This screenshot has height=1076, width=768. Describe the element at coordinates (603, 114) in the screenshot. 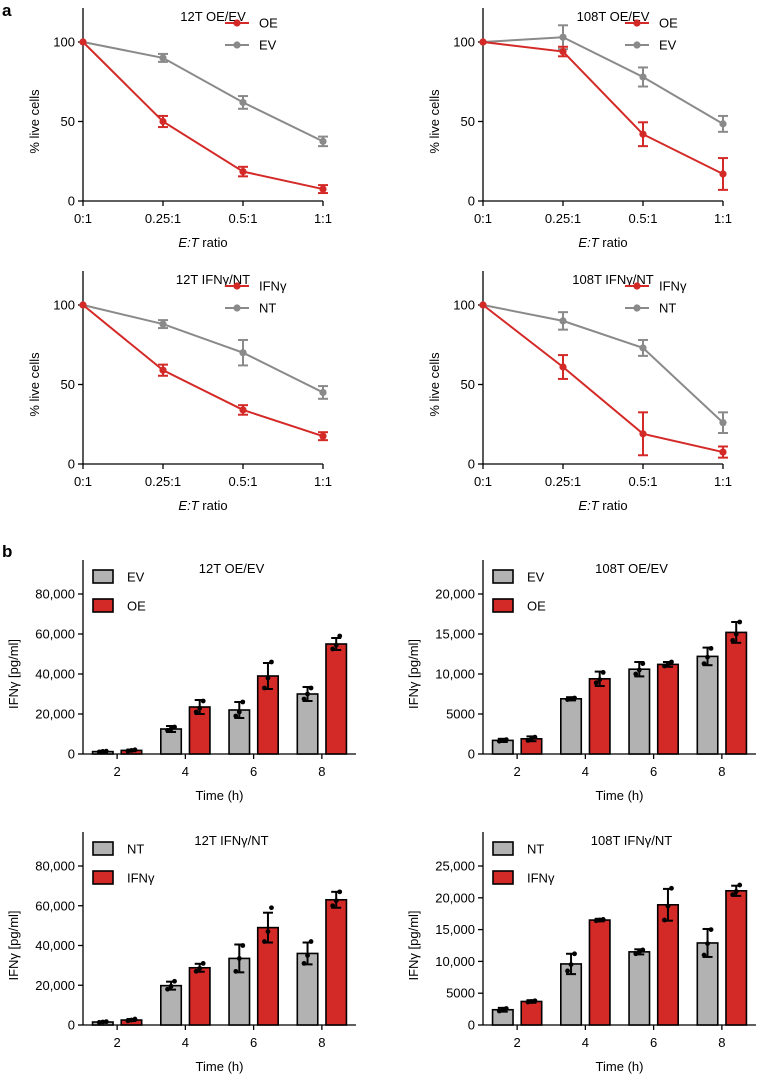

I see `series-OE` at that location.